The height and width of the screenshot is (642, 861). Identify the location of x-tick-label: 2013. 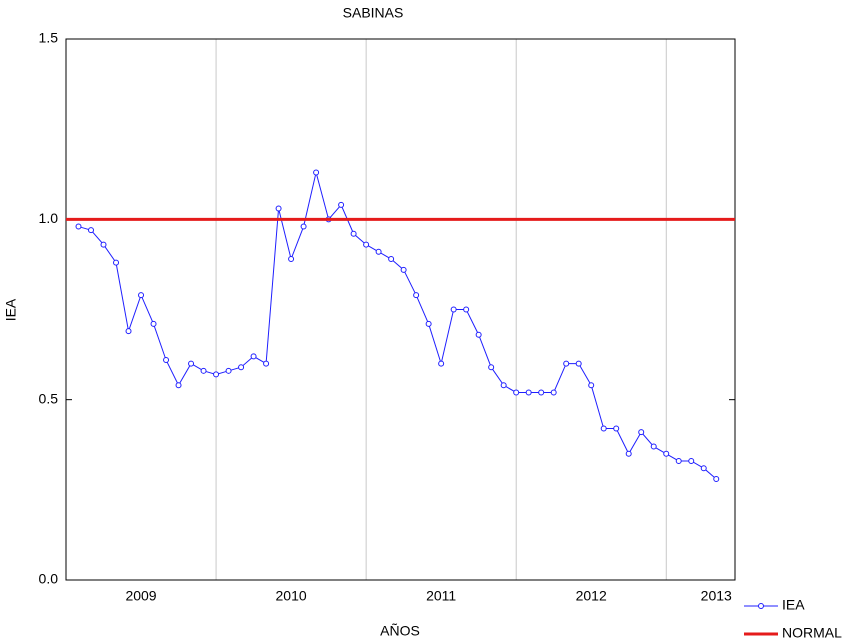
(716, 596).